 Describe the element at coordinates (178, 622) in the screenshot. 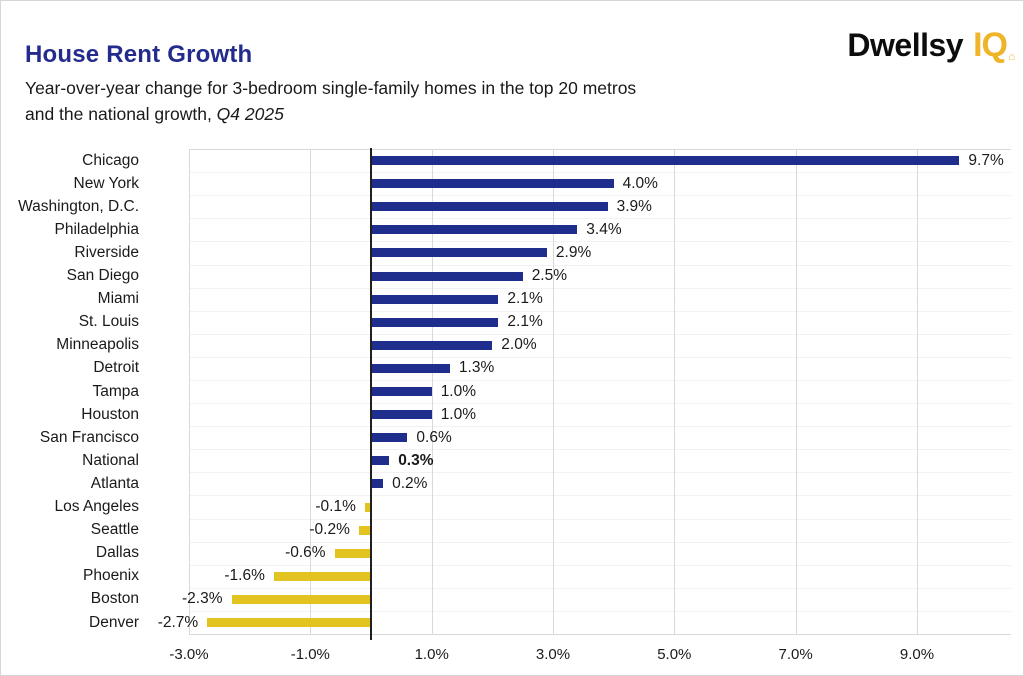

I see `value-label: -2.7%` at that location.